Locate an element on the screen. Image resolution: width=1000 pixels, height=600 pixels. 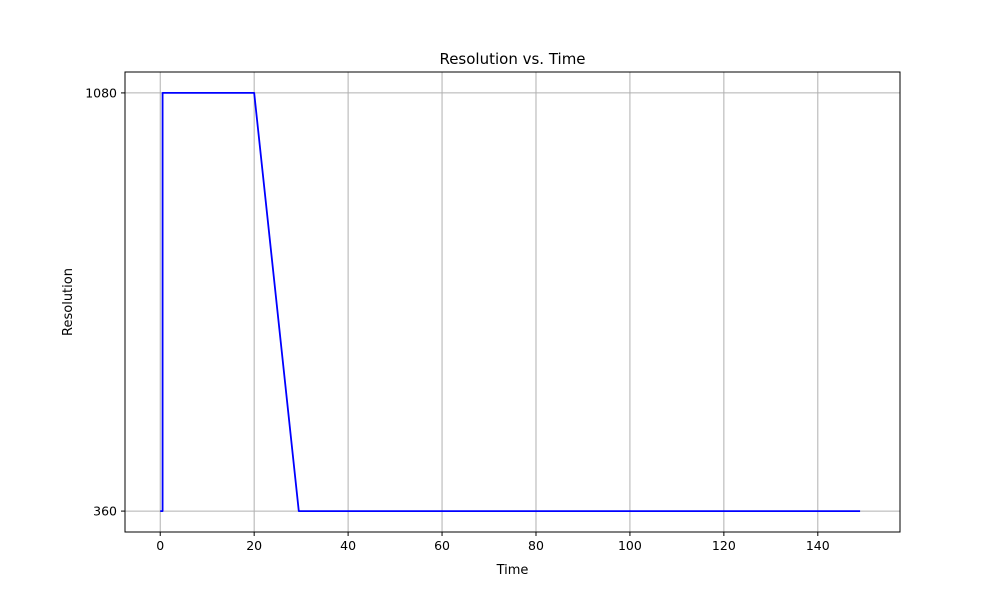
x-tick-label: 60 is located at coordinates (442, 545).